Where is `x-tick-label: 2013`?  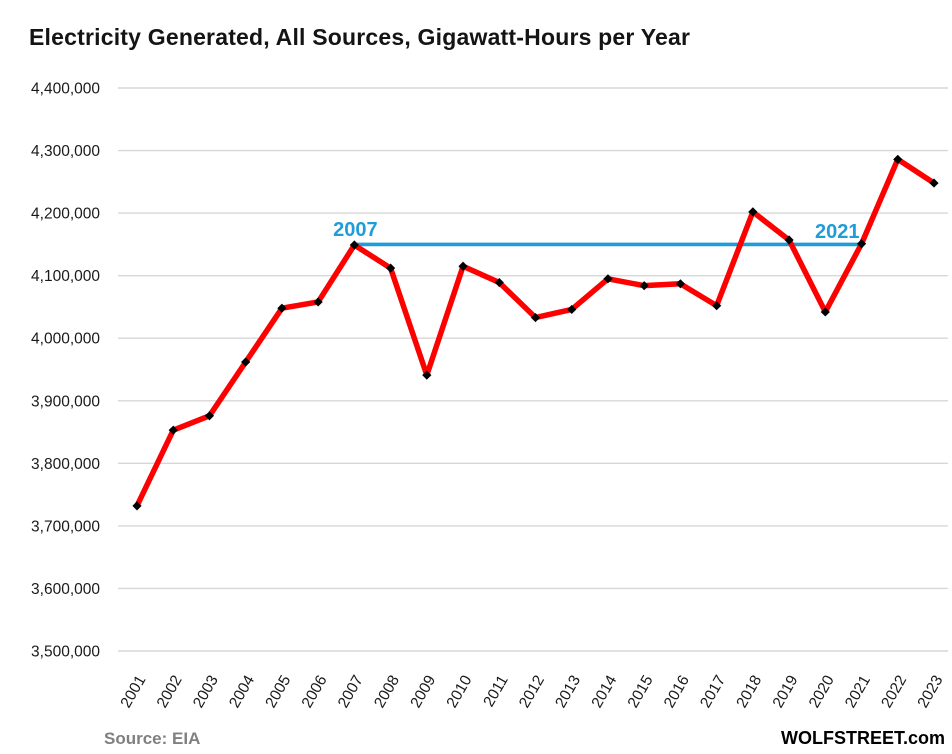
x-tick-label: 2013 is located at coordinates (568, 692).